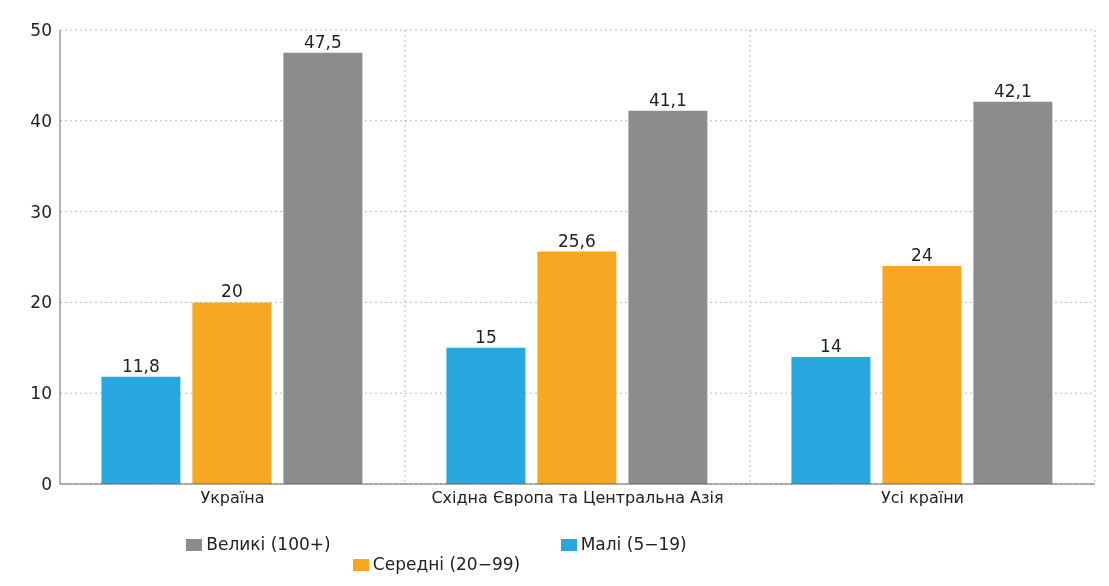 The image size is (1109, 586). Describe the element at coordinates (577, 498) in the screenshot. I see `x-tick-label: Східна Європа та Центральна Азія` at that location.